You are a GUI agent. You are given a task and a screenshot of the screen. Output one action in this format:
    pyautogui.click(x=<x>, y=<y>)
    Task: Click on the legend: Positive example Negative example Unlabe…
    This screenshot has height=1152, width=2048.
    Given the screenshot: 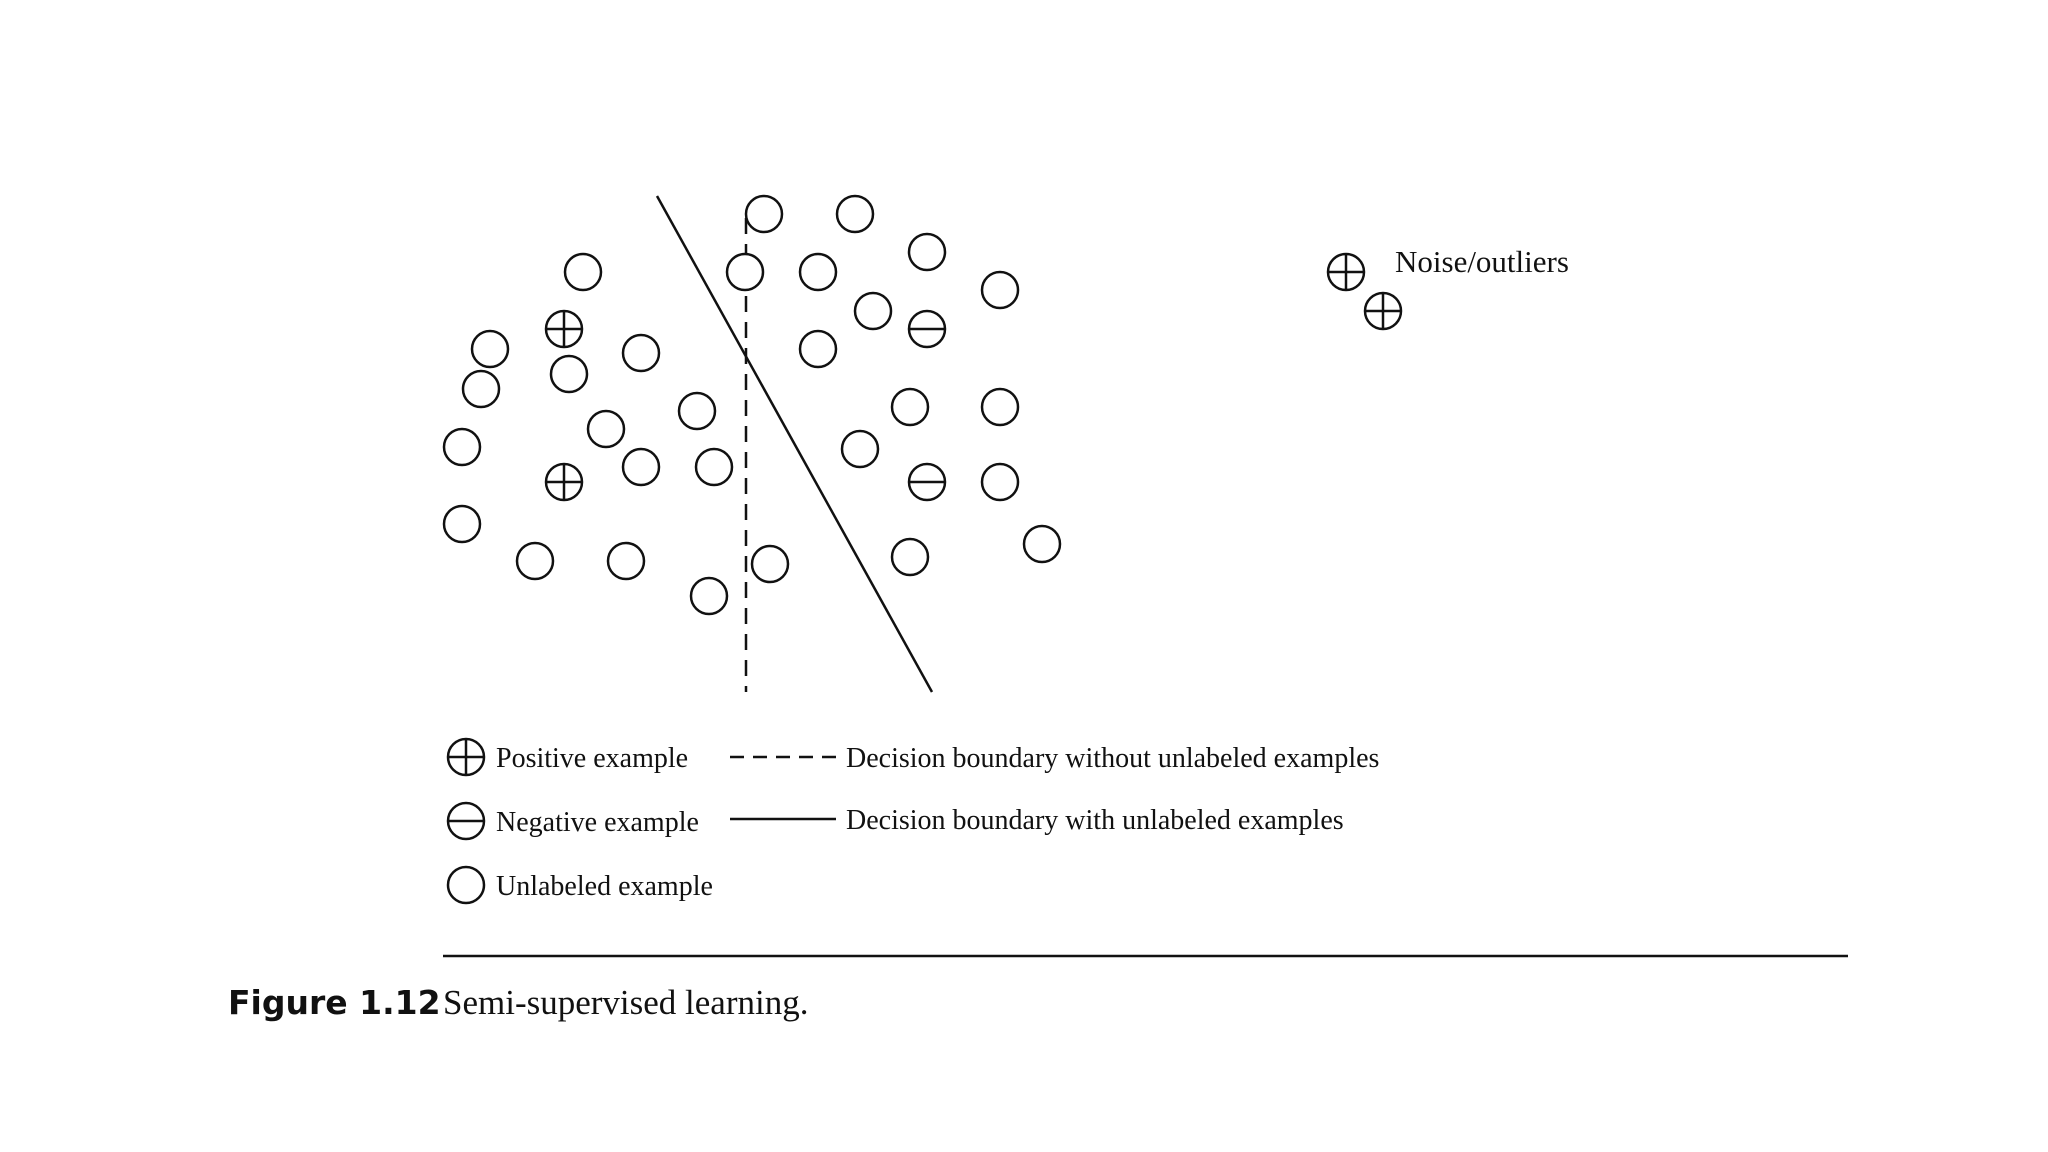 What is the action you would take?
    pyautogui.click(x=912, y=821)
    